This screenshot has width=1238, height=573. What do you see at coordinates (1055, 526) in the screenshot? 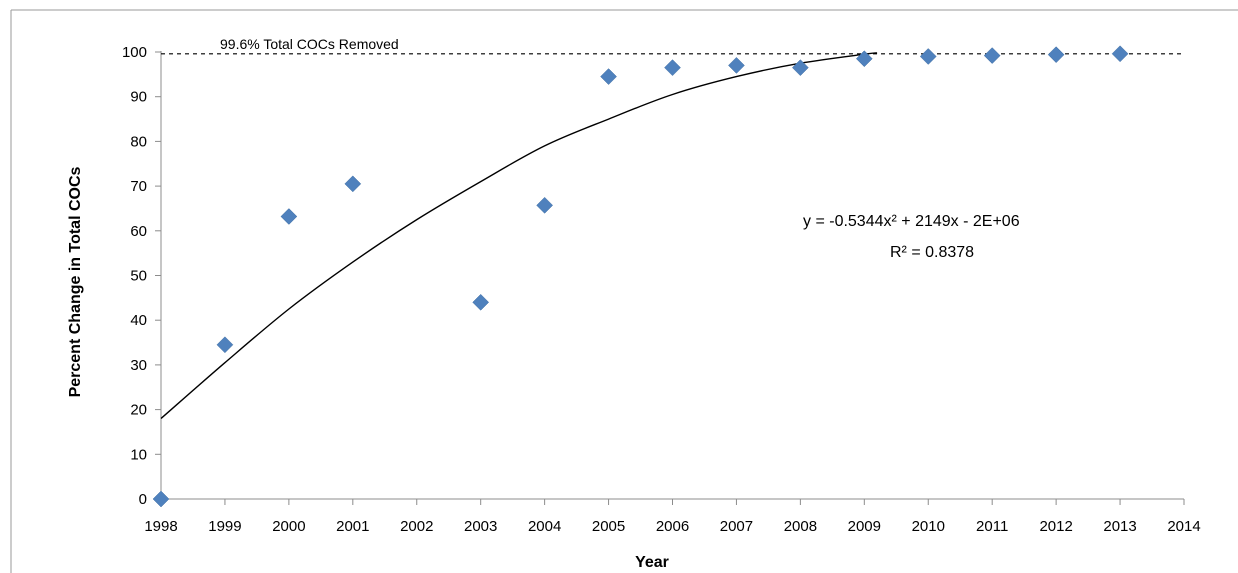
I see `x-tick-label: 2012` at bounding box center [1055, 526].